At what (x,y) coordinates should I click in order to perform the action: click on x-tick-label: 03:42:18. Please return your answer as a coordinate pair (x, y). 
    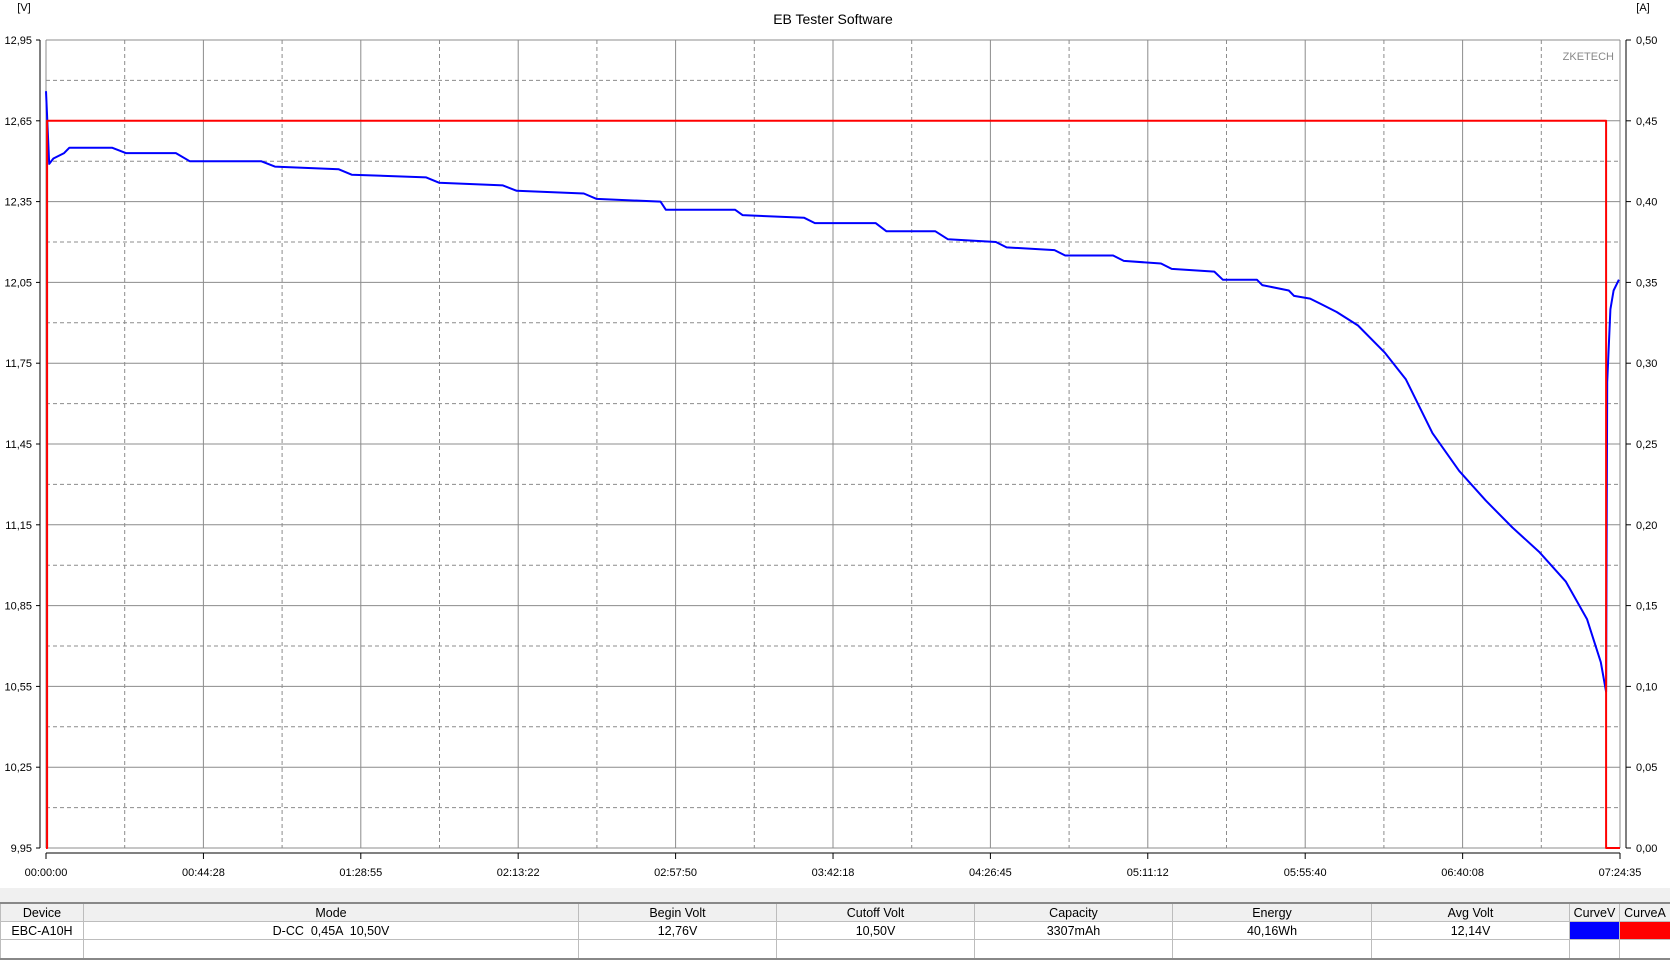
    Looking at the image, I should click on (833, 873).